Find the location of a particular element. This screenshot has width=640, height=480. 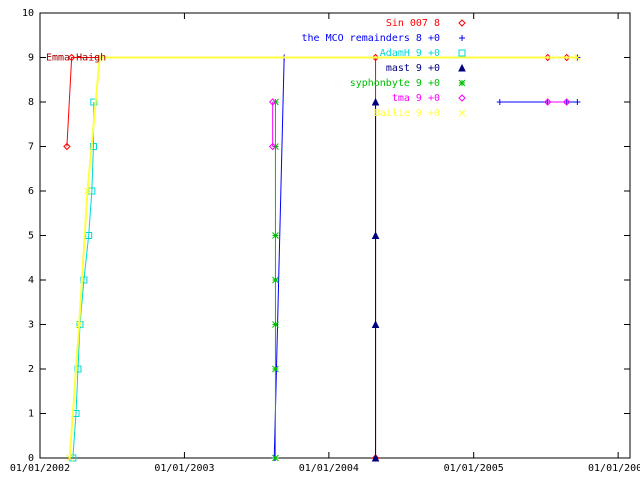

x-tick-label: 01/01/2005 is located at coordinates (474, 468).